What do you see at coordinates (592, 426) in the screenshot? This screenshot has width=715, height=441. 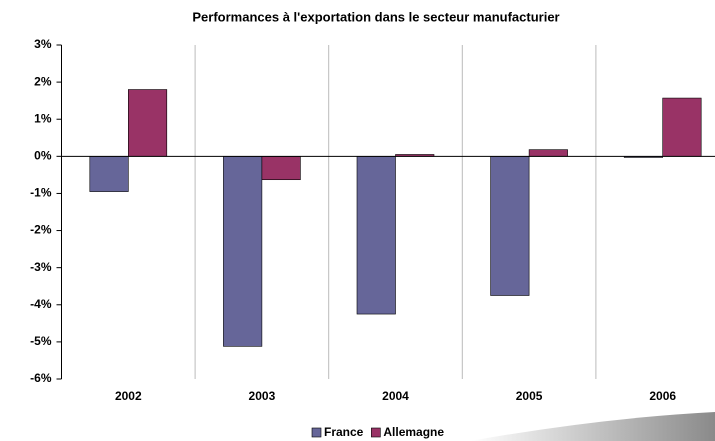 I see `decoration` at bounding box center [592, 426].